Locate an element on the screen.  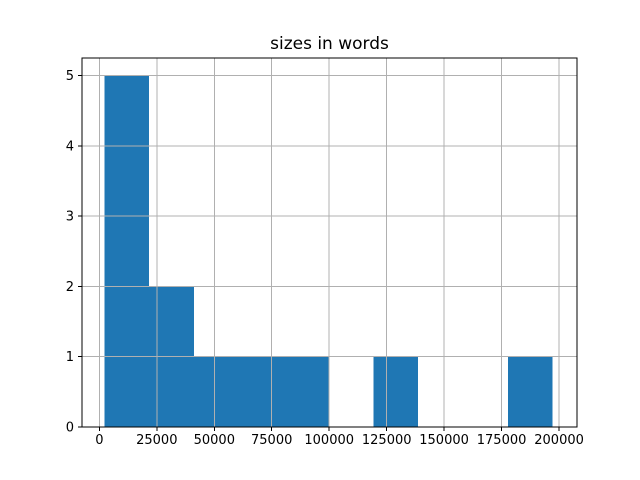
y-tick-label: 5 is located at coordinates (70, 76).